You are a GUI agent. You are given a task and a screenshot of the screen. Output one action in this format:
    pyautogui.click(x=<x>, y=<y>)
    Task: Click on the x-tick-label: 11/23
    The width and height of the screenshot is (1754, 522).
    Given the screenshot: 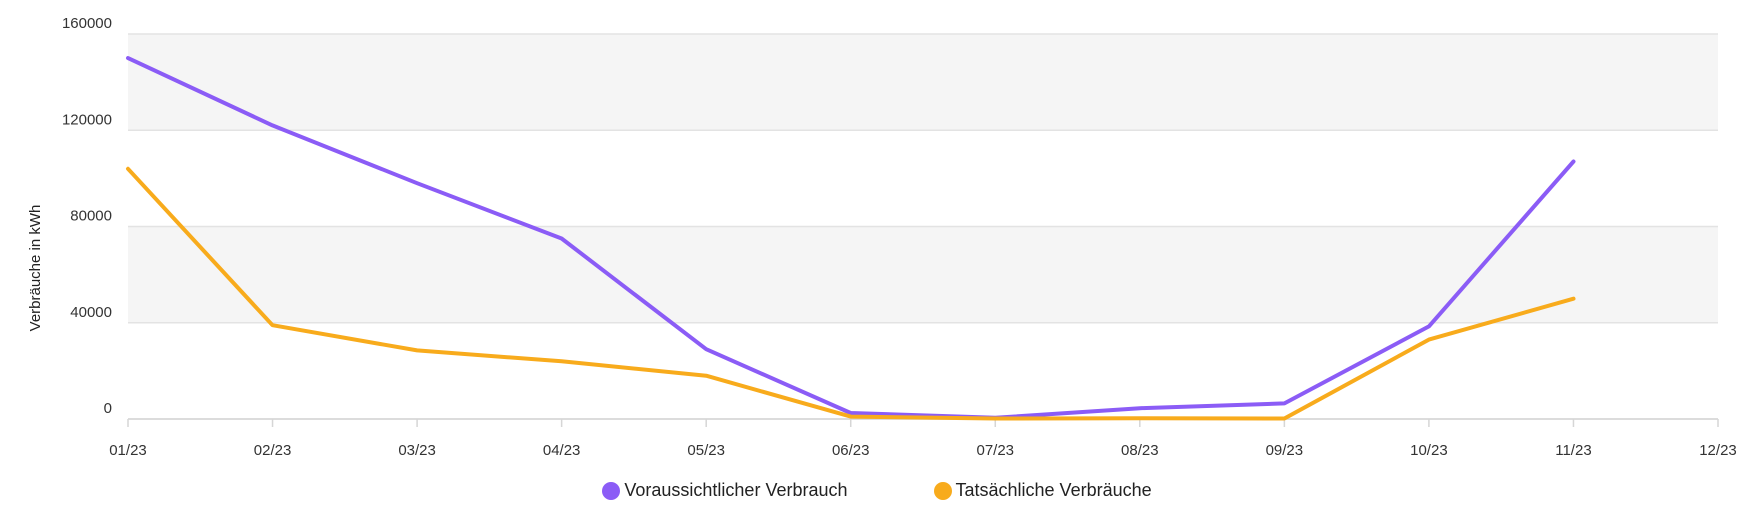 What is the action you would take?
    pyautogui.click(x=1573, y=450)
    